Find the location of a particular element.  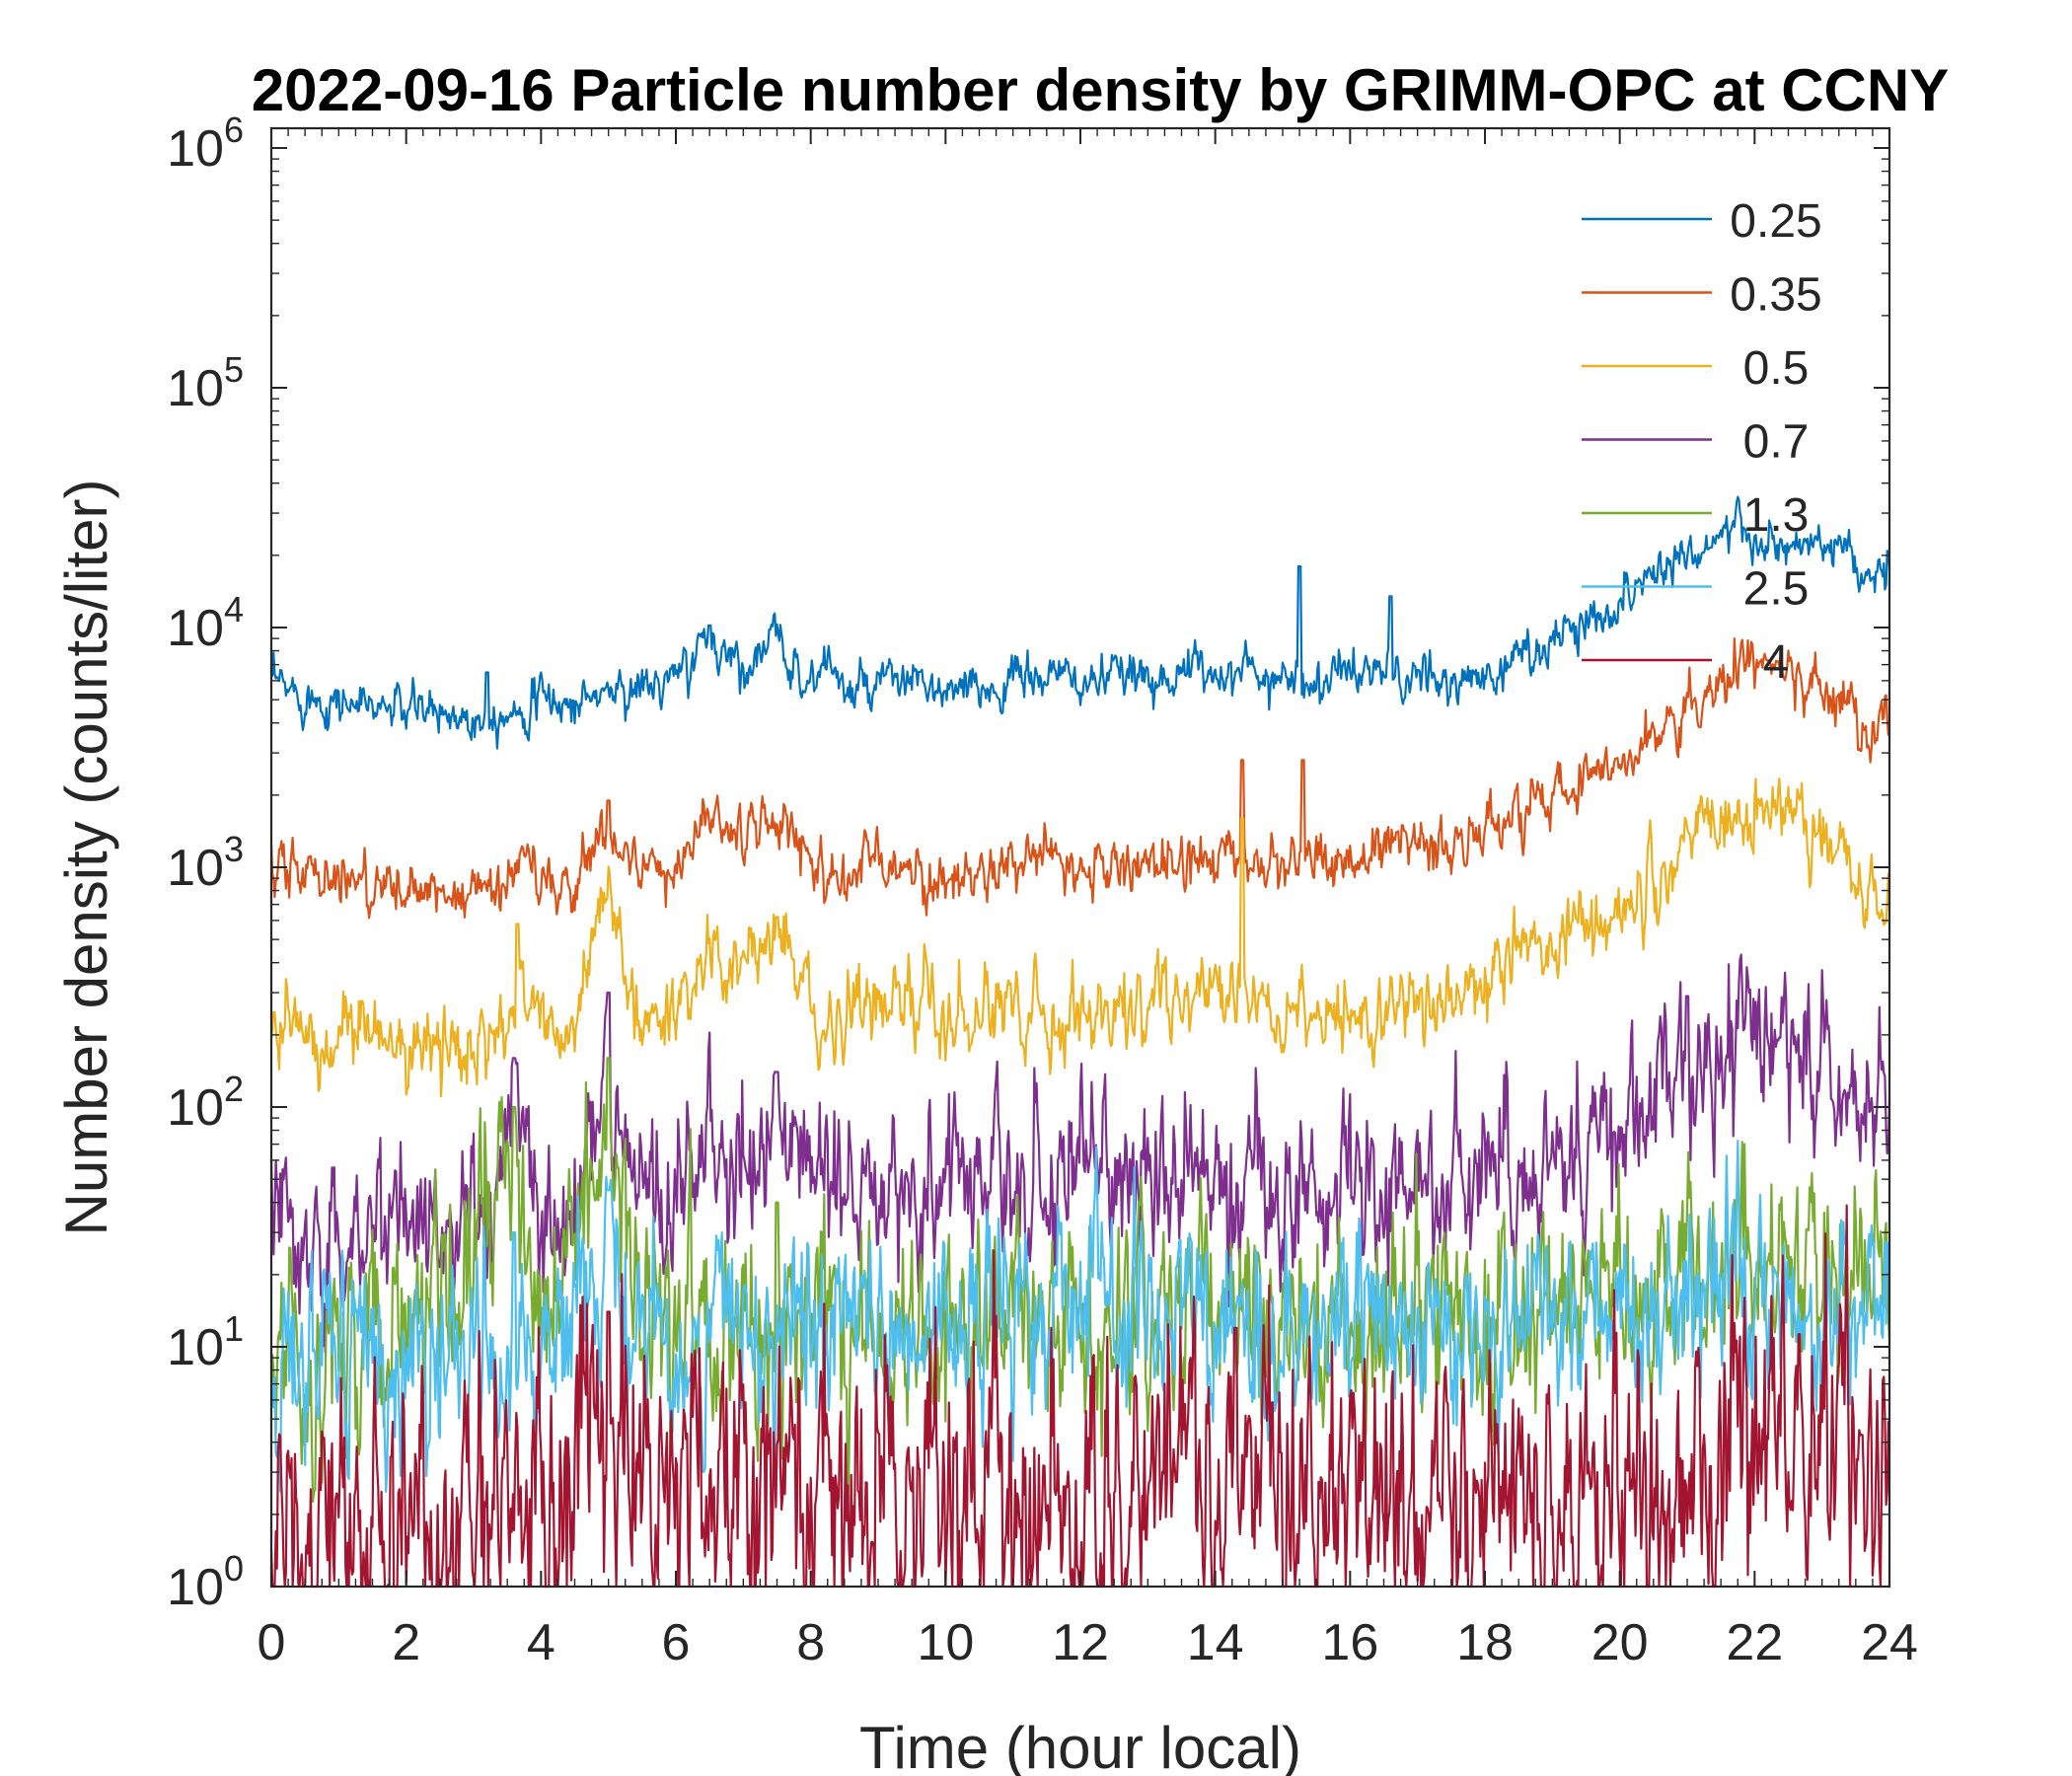

y-tick-label: 10¹ is located at coordinates (205, 1342).